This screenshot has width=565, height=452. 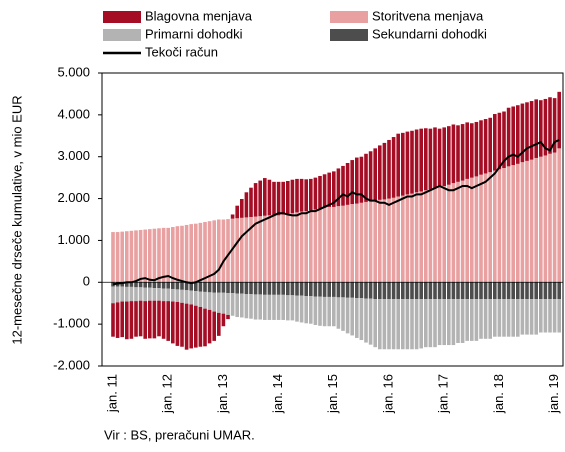 What do you see at coordinates (73, 197) in the screenshot?
I see `y-tick-label: 2.000` at bounding box center [73, 197].